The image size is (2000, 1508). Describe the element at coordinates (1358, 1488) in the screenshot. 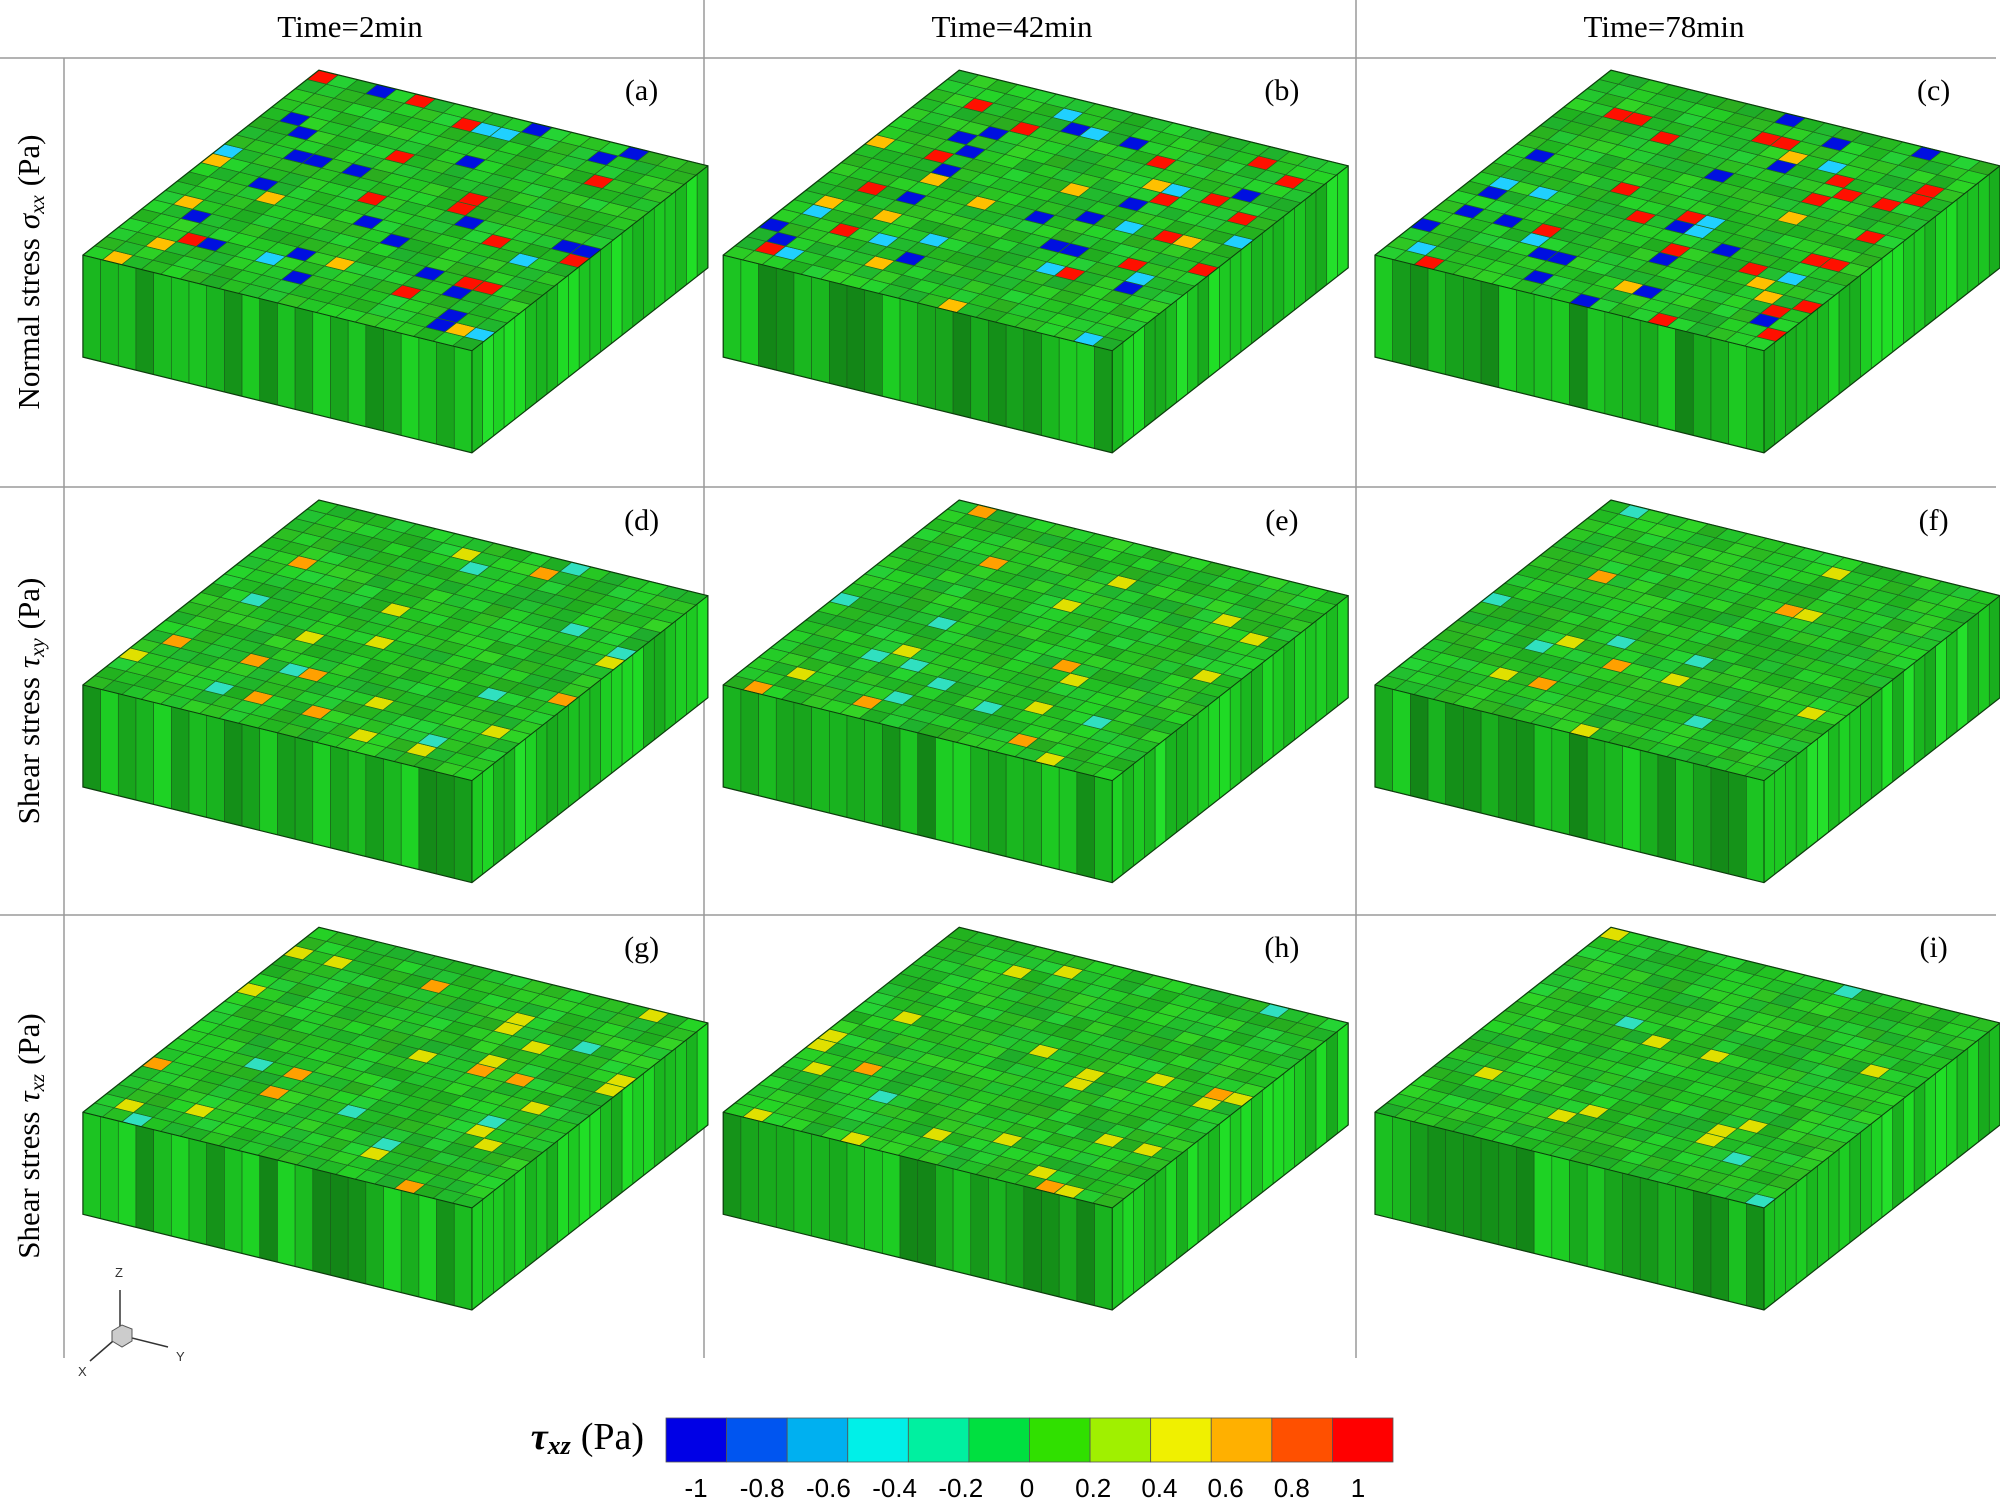

I see `colorbar-tick-label: 1` at that location.